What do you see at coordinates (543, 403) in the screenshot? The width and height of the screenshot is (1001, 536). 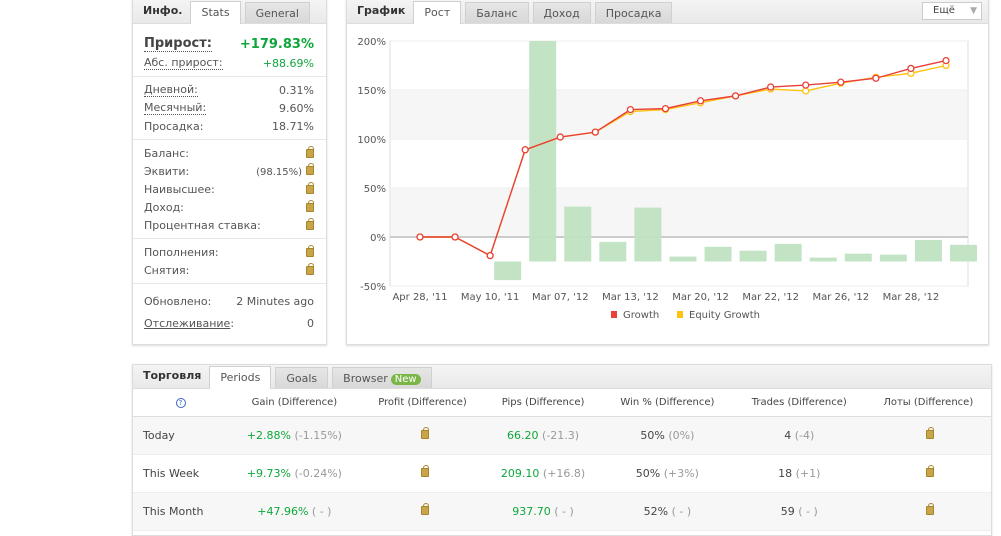 I see `col-pips: Pips (Difference)` at bounding box center [543, 403].